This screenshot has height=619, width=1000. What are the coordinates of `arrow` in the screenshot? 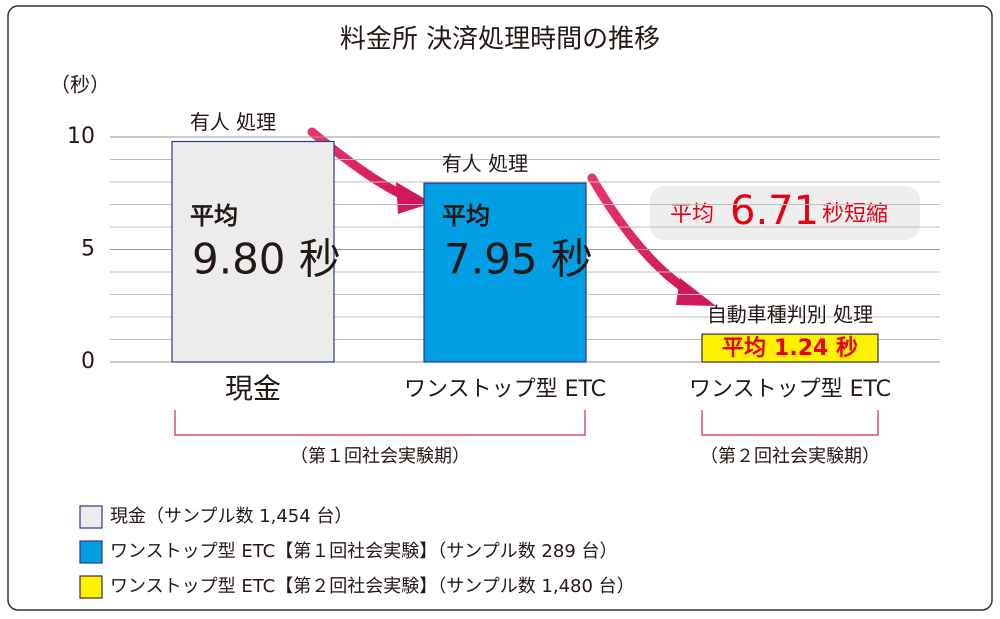 It's located at (641, 235).